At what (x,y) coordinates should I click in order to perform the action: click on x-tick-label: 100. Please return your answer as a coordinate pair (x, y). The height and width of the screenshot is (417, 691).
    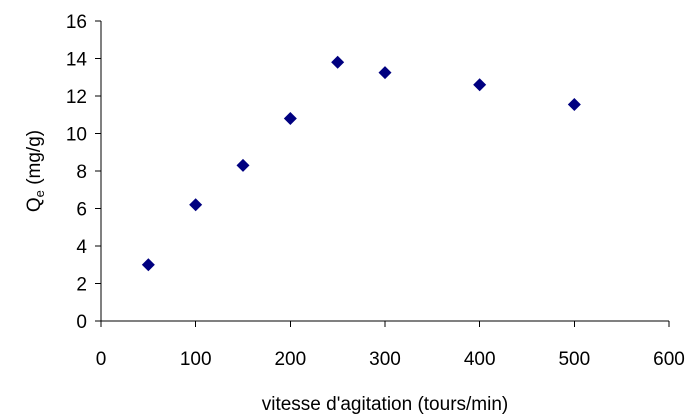
    Looking at the image, I should click on (196, 359).